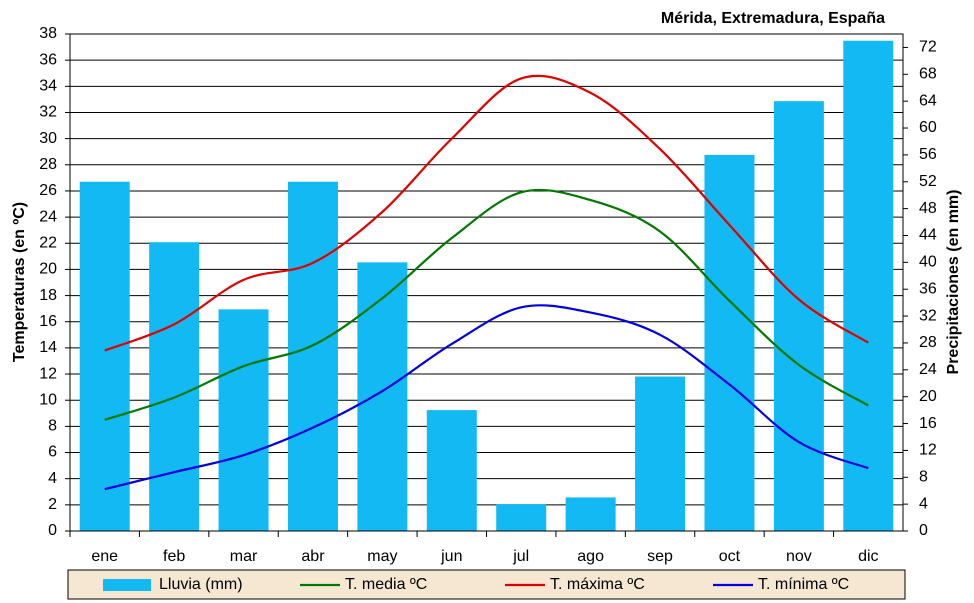  Describe the element at coordinates (52, 530) in the screenshot. I see `y-tick-label: 0` at that location.